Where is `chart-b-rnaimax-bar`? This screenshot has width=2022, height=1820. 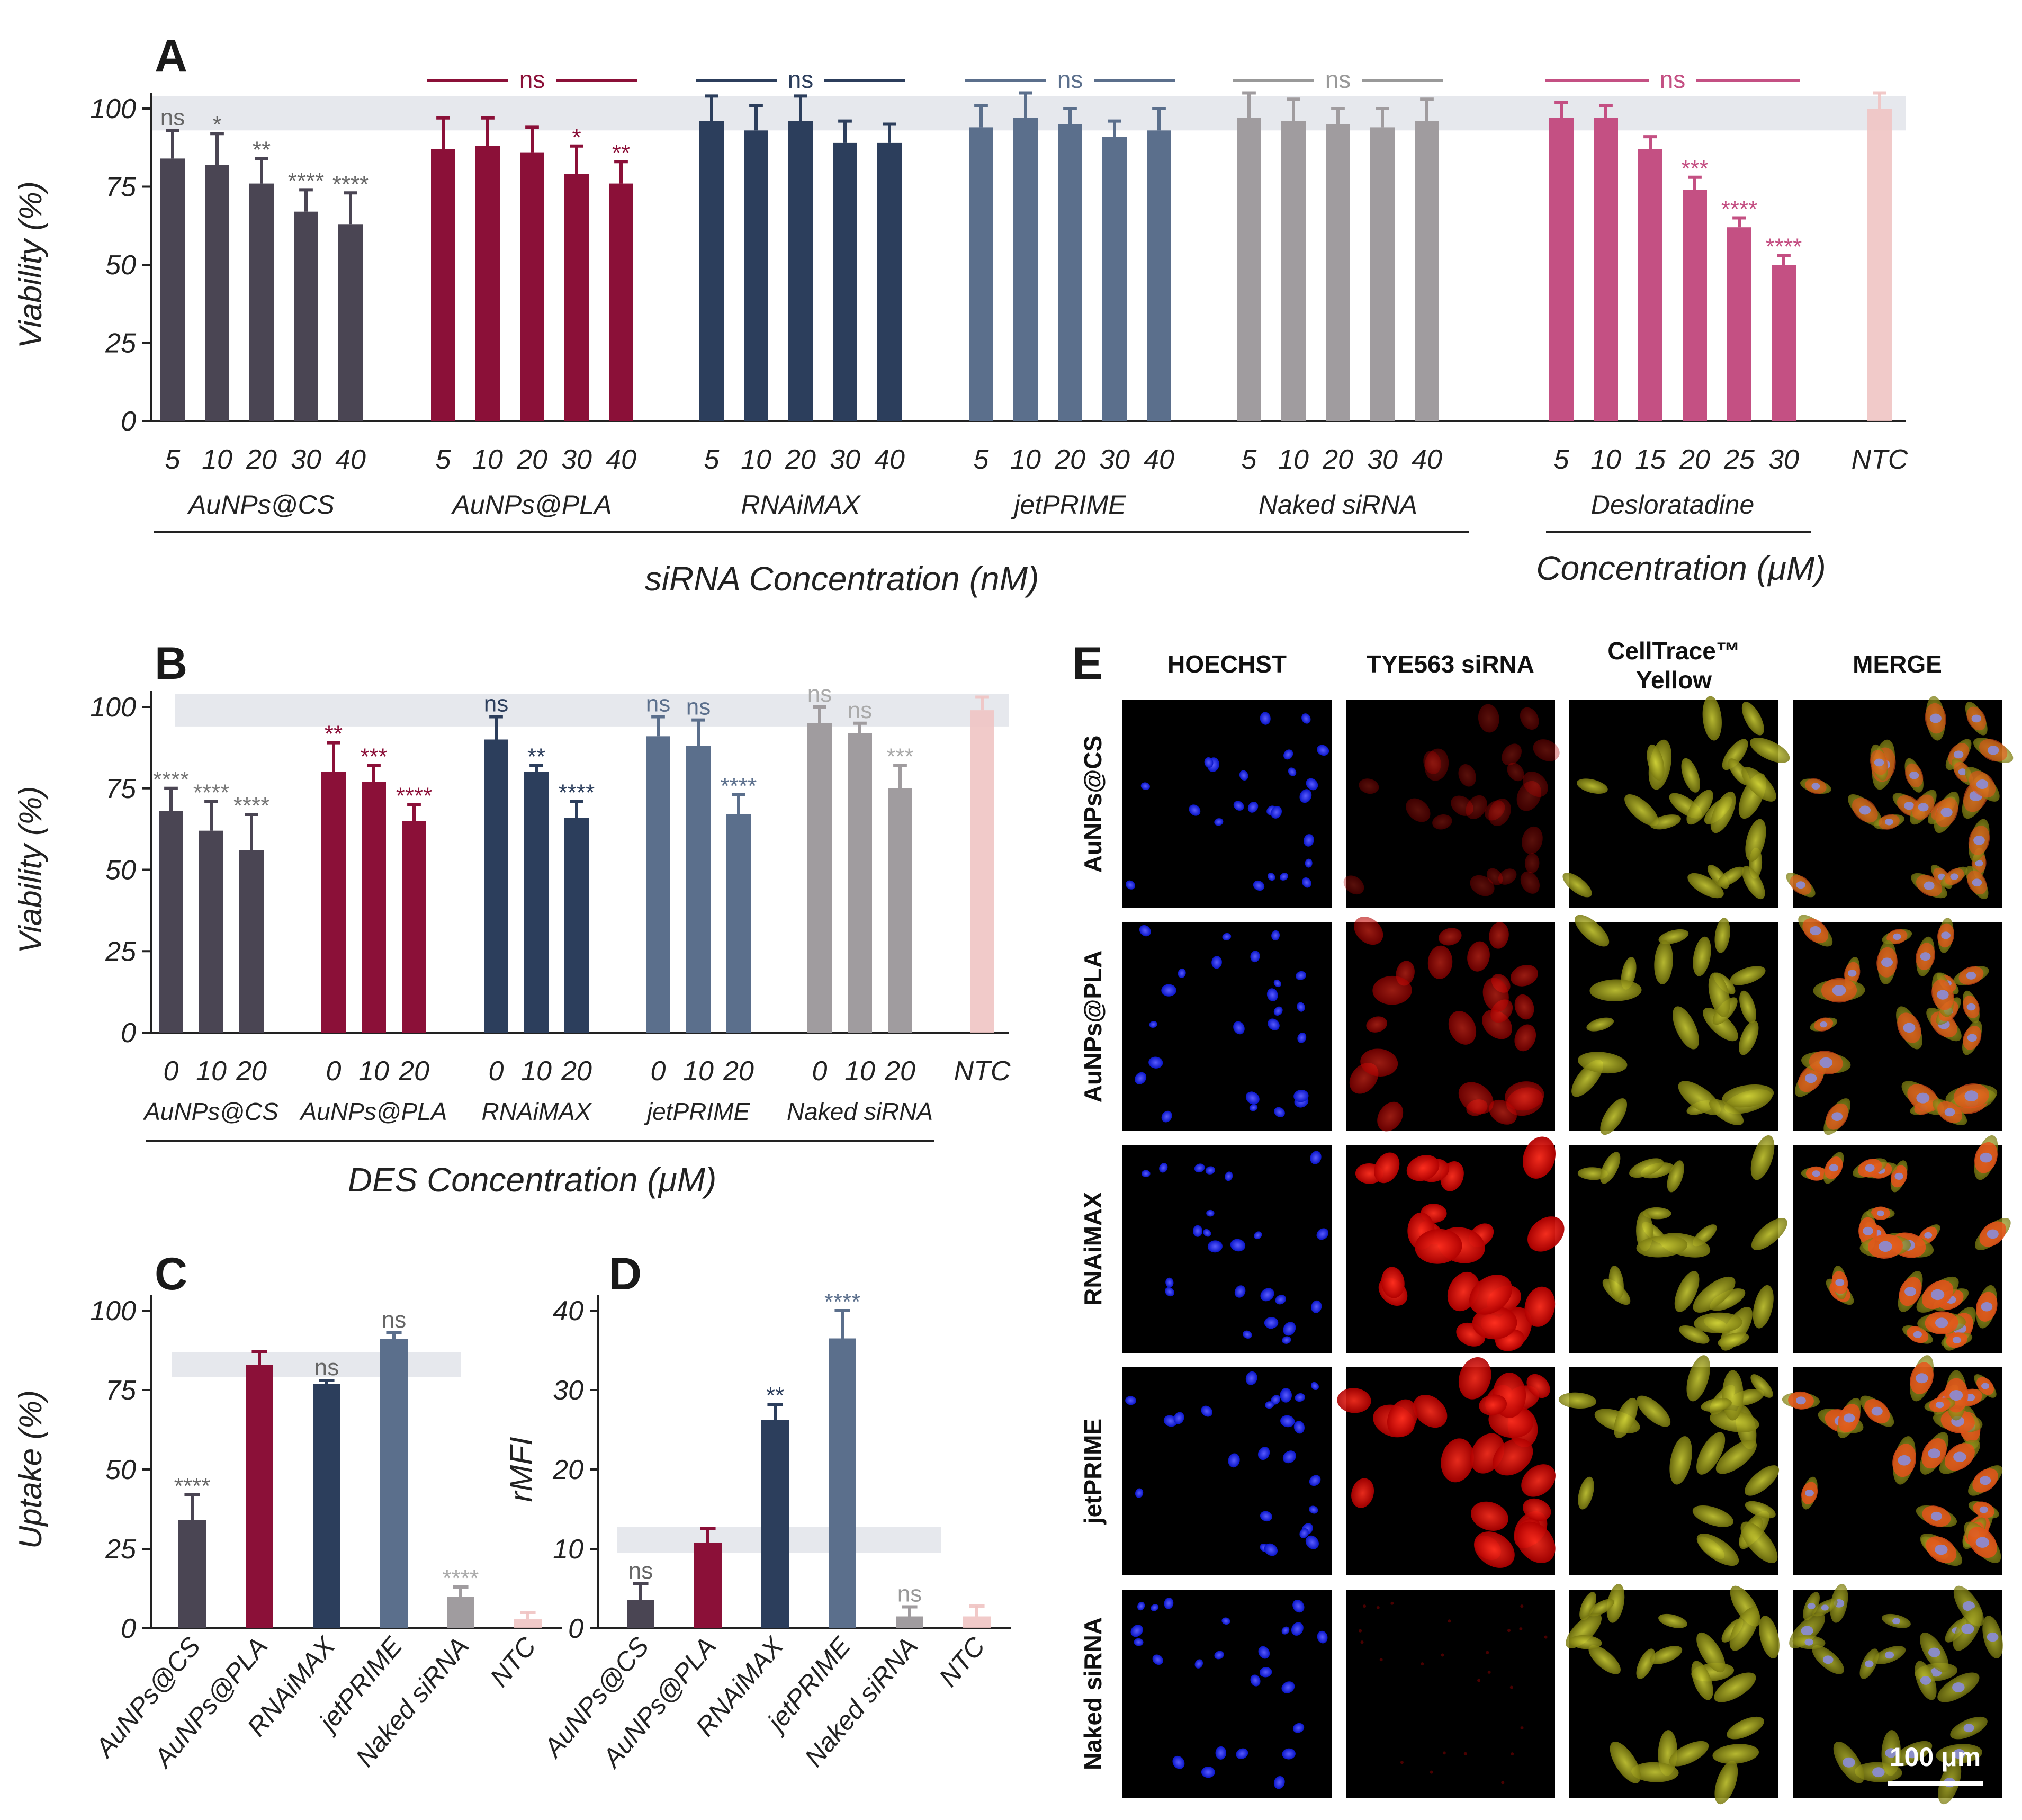
chart-b-rnaimax-bar is located at coordinates (536, 902).